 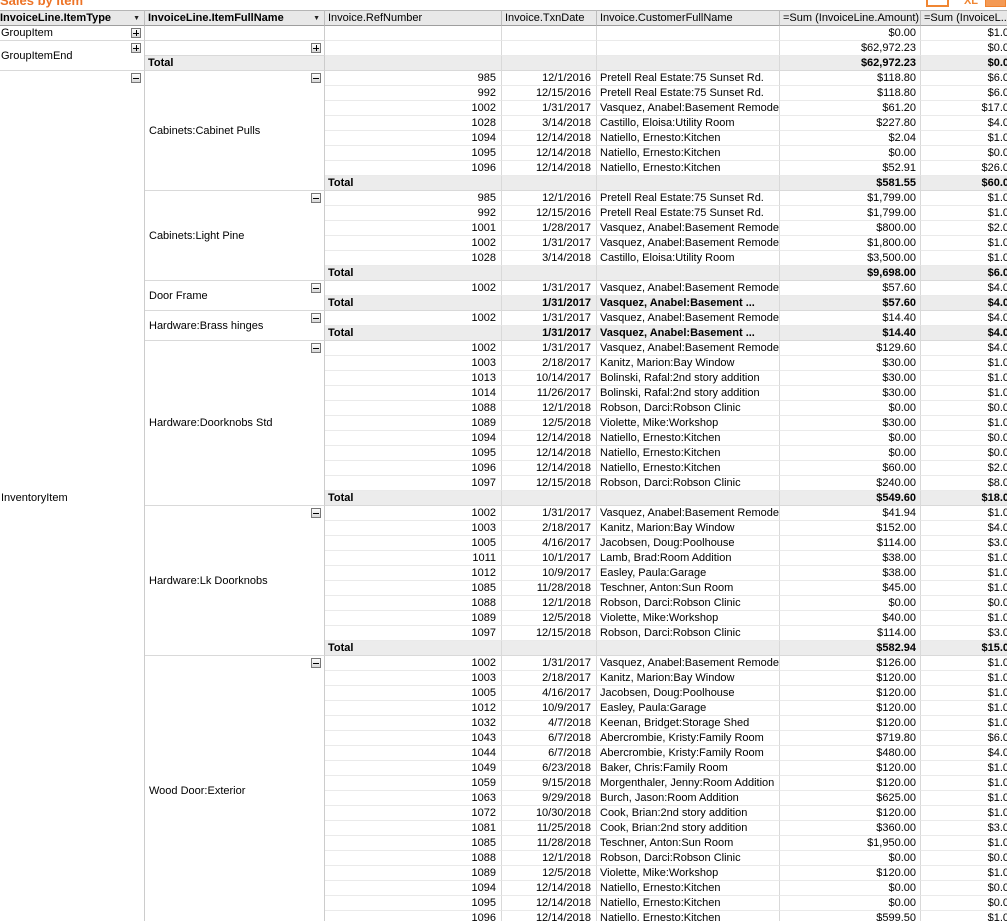 I want to click on txn-date-cell: 9/15/2018, so click(x=549, y=783).